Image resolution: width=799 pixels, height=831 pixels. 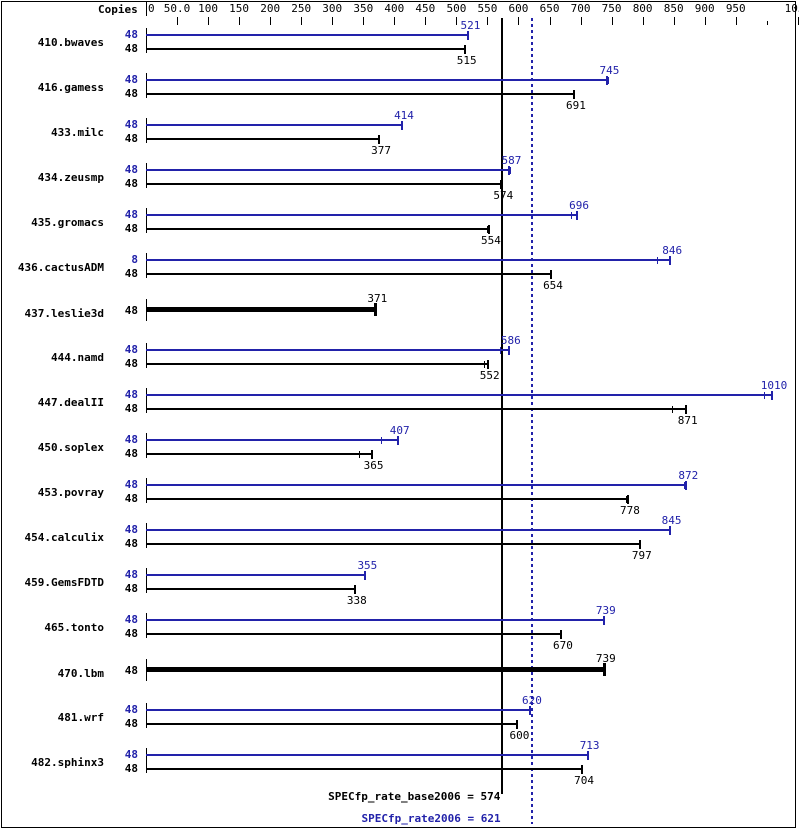 What do you see at coordinates (70, 42) in the screenshot?
I see `benchmark-label: 410.bwaves` at bounding box center [70, 42].